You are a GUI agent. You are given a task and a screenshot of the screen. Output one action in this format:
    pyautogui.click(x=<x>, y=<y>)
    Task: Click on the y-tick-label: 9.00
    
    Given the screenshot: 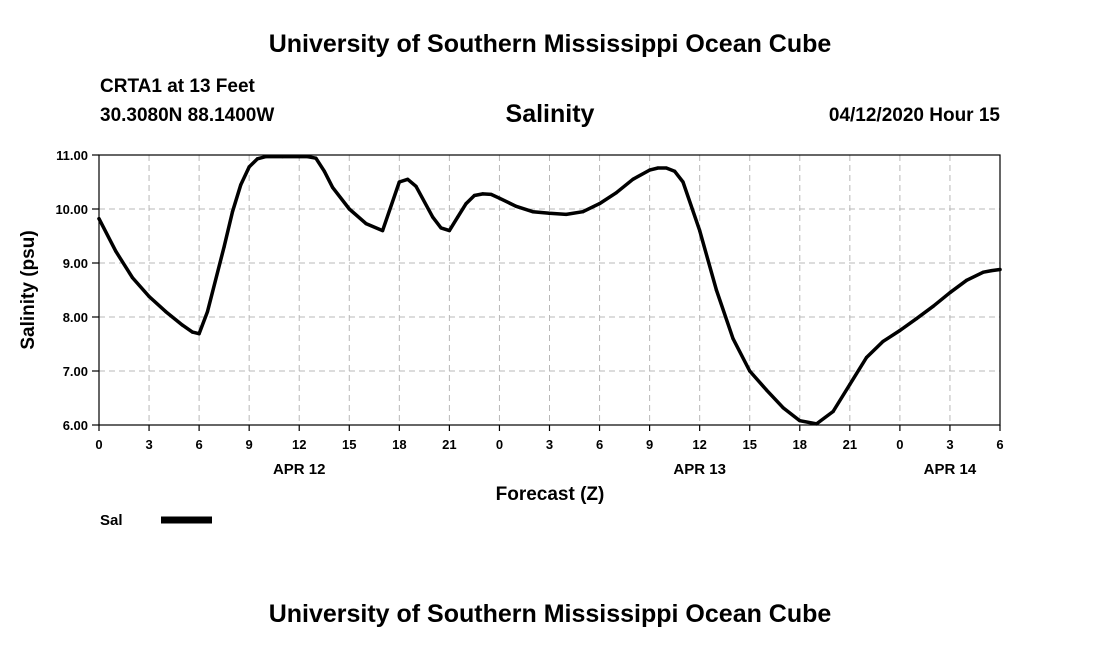 What is the action you would take?
    pyautogui.click(x=75, y=263)
    